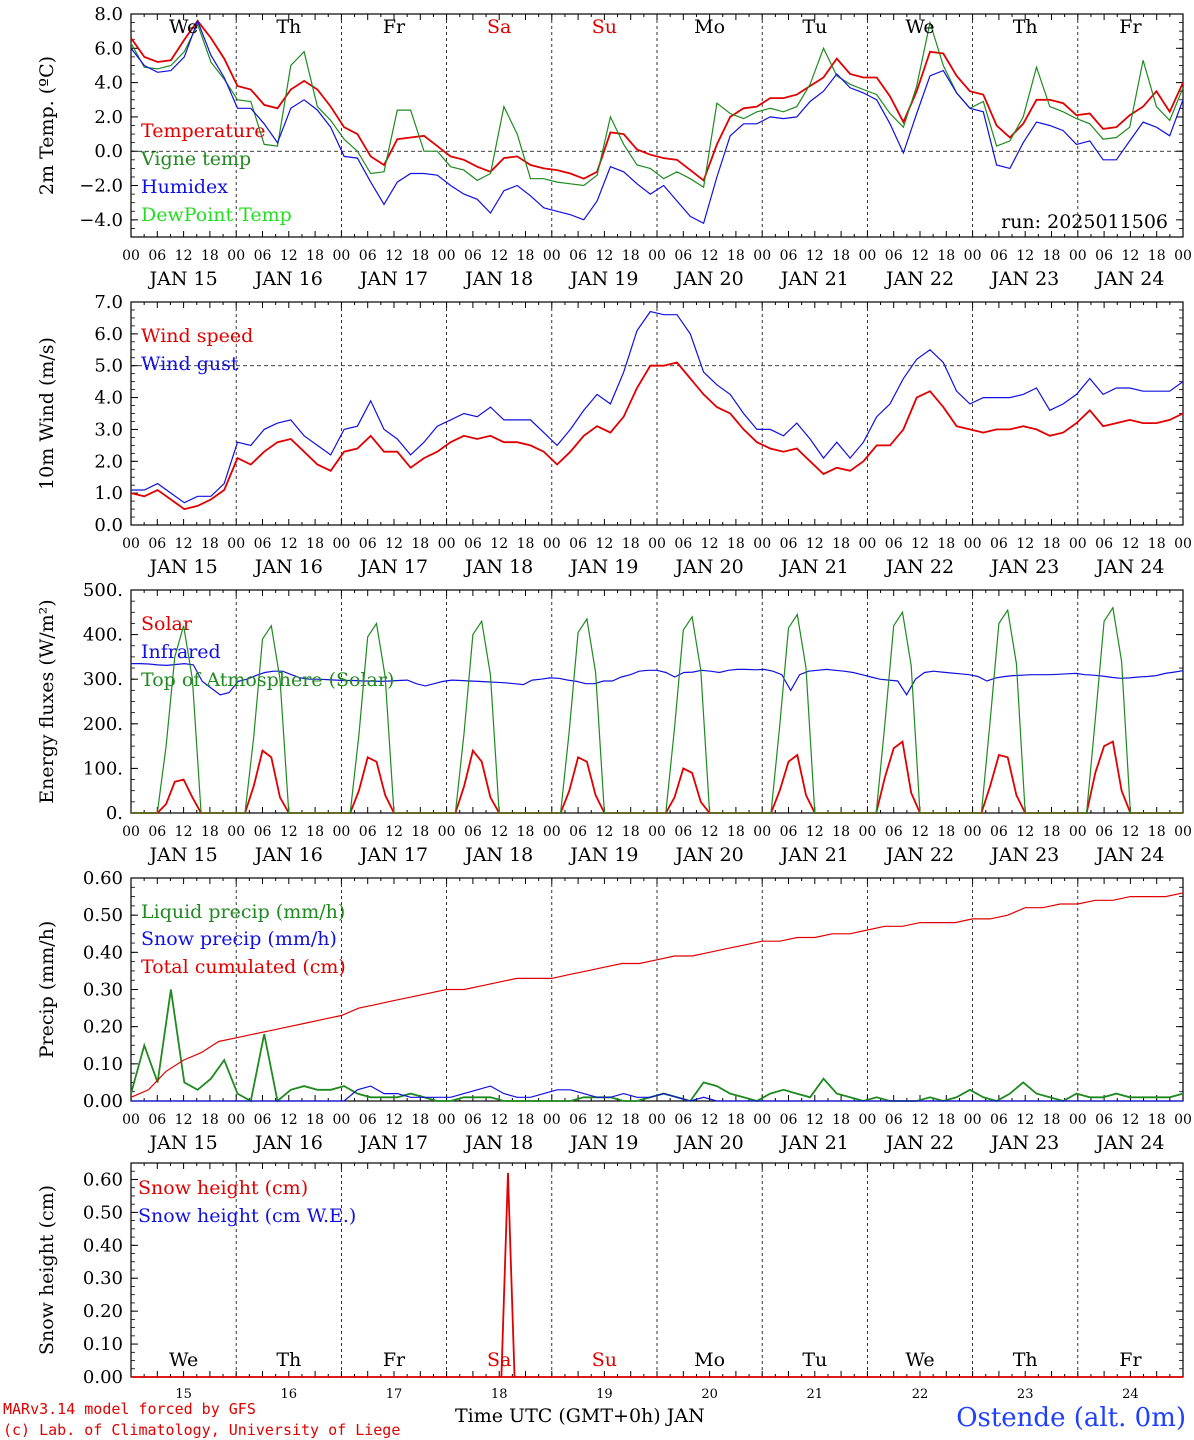 The height and width of the screenshot is (1440, 1194). What do you see at coordinates (103, 1278) in the screenshot?
I see `y-tick-label: 0.30` at bounding box center [103, 1278].